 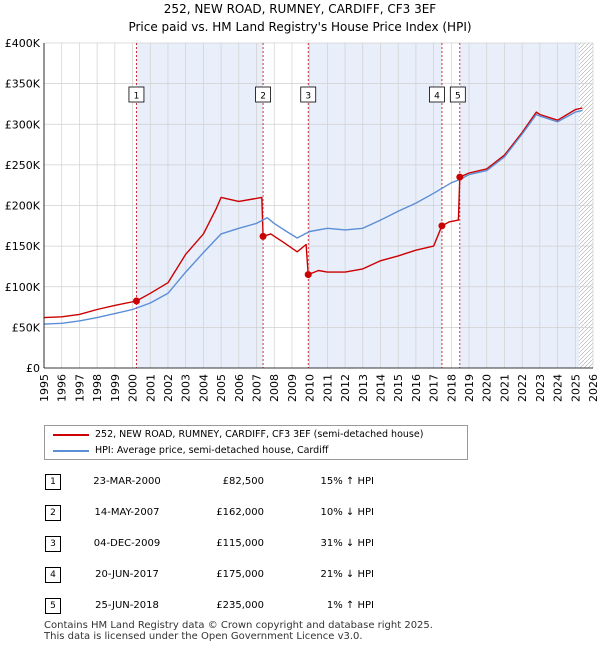 What do you see at coordinates (416, 388) in the screenshot?
I see `x-tick-label: 2016` at bounding box center [416, 388].